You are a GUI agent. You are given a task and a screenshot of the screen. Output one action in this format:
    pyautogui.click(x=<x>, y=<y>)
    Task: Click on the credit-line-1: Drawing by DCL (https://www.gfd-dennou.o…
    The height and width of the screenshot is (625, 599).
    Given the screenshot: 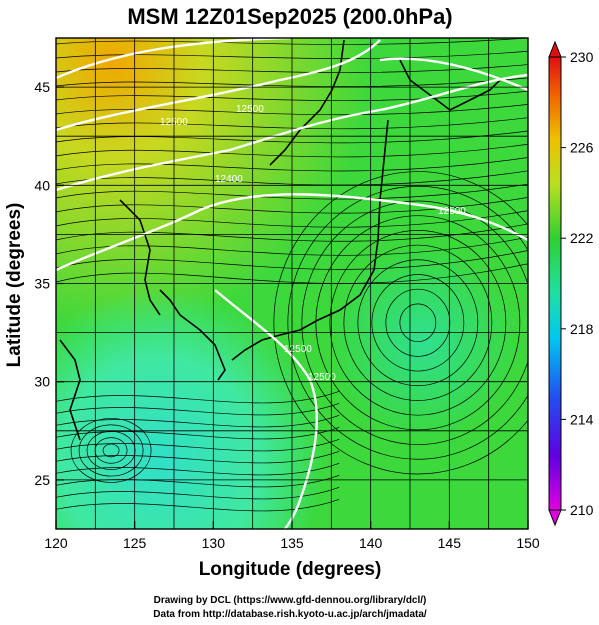 What is the action you would take?
    pyautogui.click(x=290, y=600)
    